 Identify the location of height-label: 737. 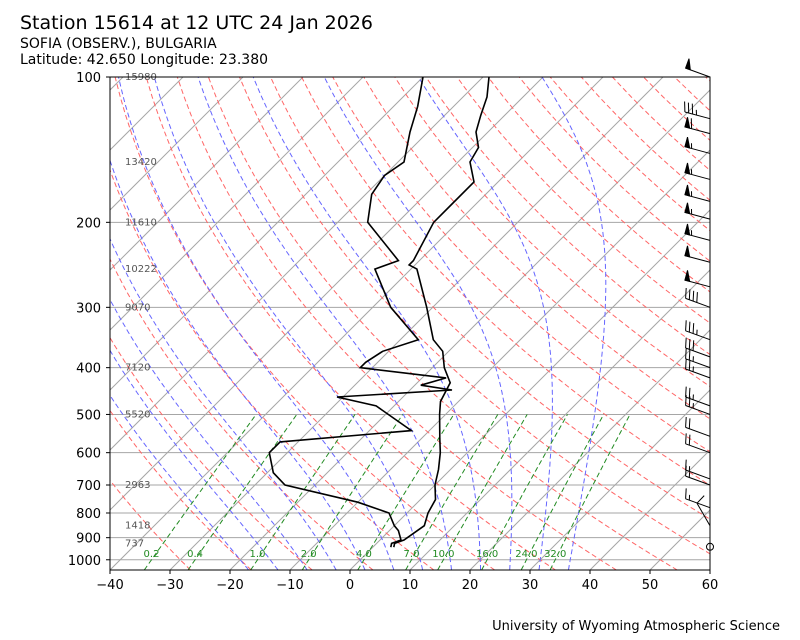
(134, 543).